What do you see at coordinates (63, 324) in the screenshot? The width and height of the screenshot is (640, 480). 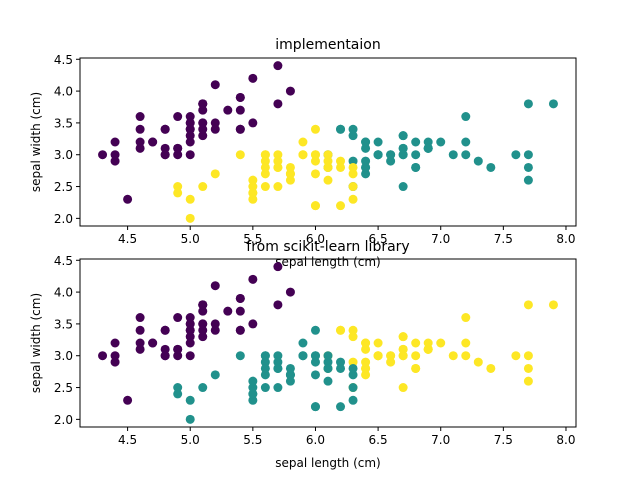 I see `bottom-y-tick-label: 3.5` at bounding box center [63, 324].